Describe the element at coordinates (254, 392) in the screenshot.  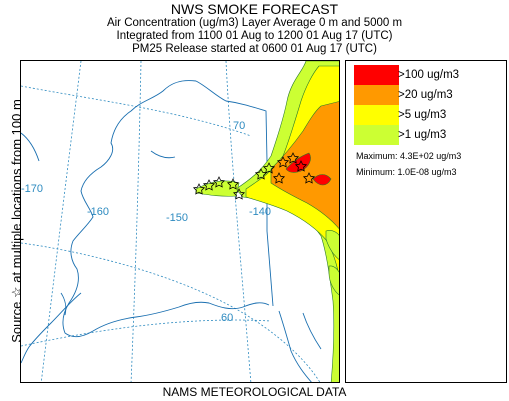
I see `data-source-footer: NAMS METEOROLOGICAL DATA` at that location.